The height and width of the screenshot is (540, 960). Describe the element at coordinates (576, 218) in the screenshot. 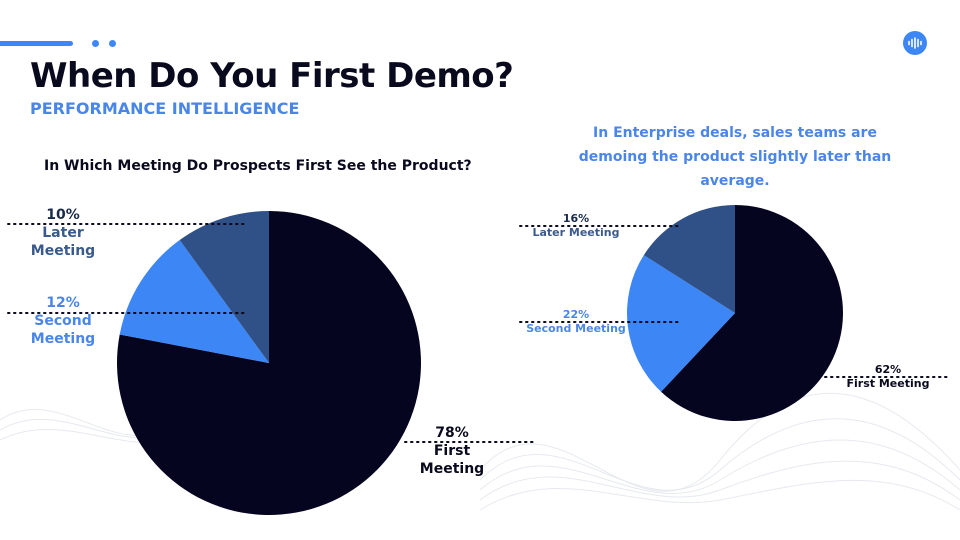

I see `label-ent-later-pct: 16%` at that location.